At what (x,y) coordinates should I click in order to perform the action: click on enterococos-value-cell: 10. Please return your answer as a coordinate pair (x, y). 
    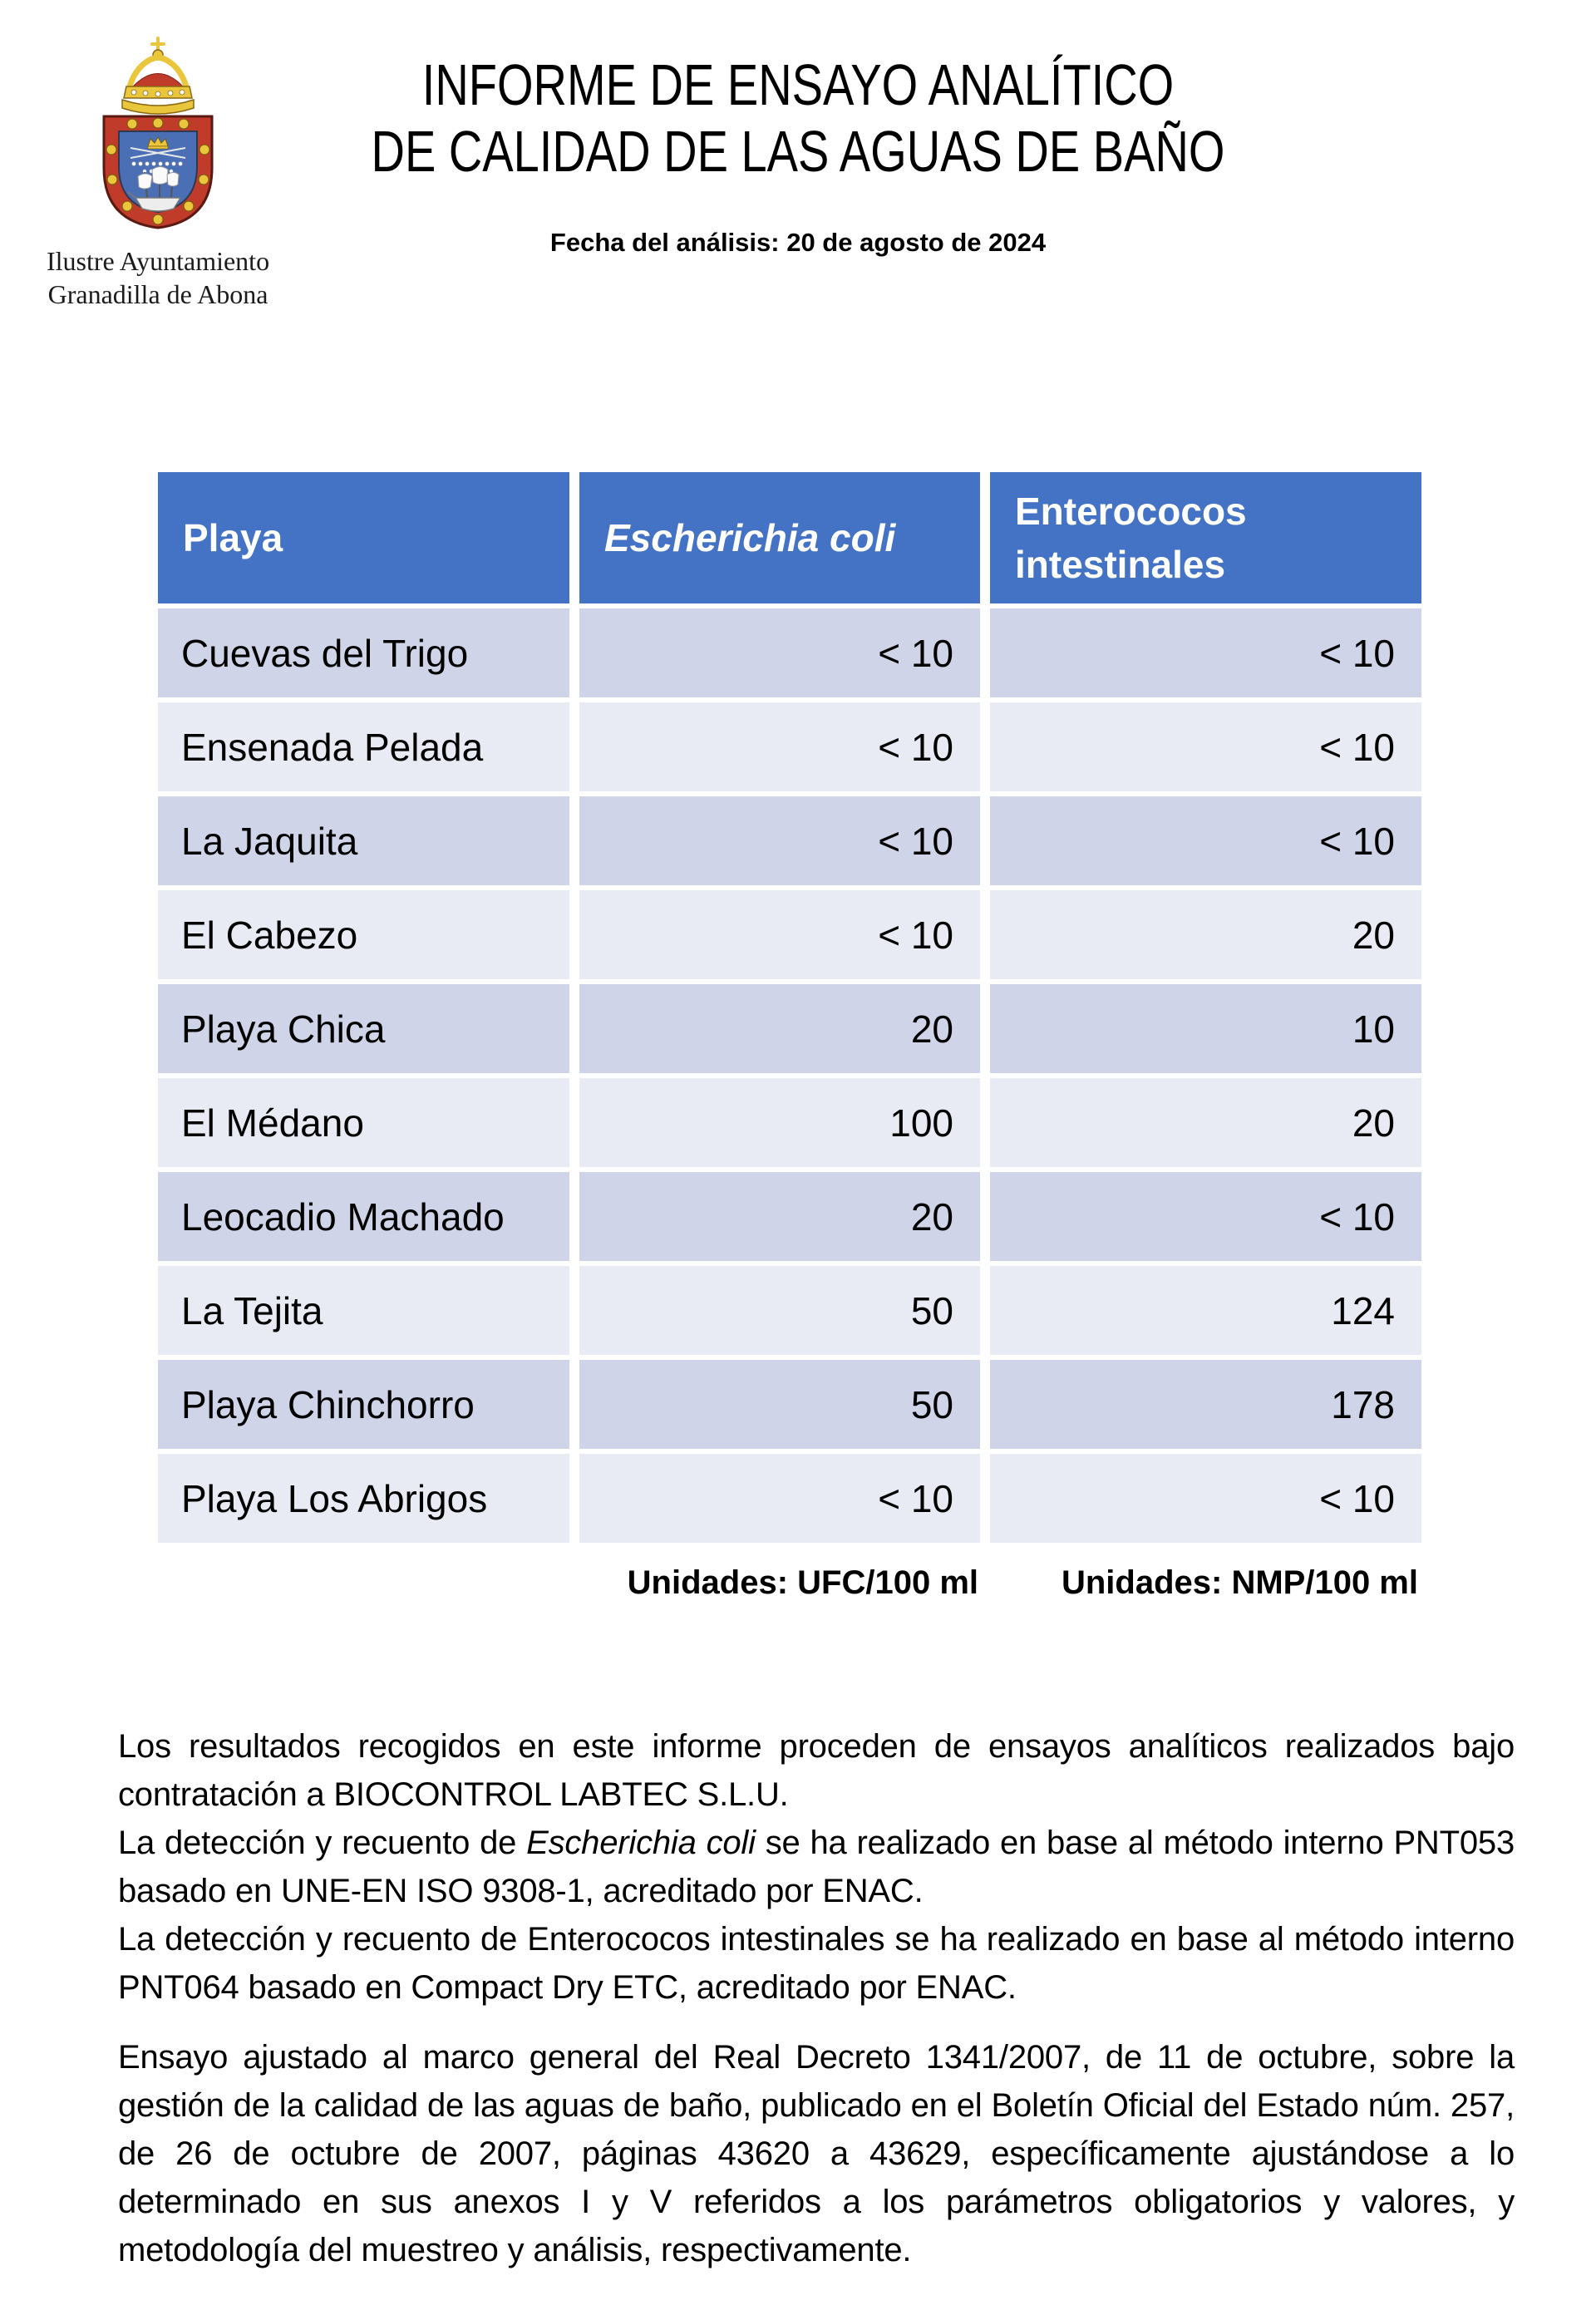
    Looking at the image, I should click on (1205, 1028).